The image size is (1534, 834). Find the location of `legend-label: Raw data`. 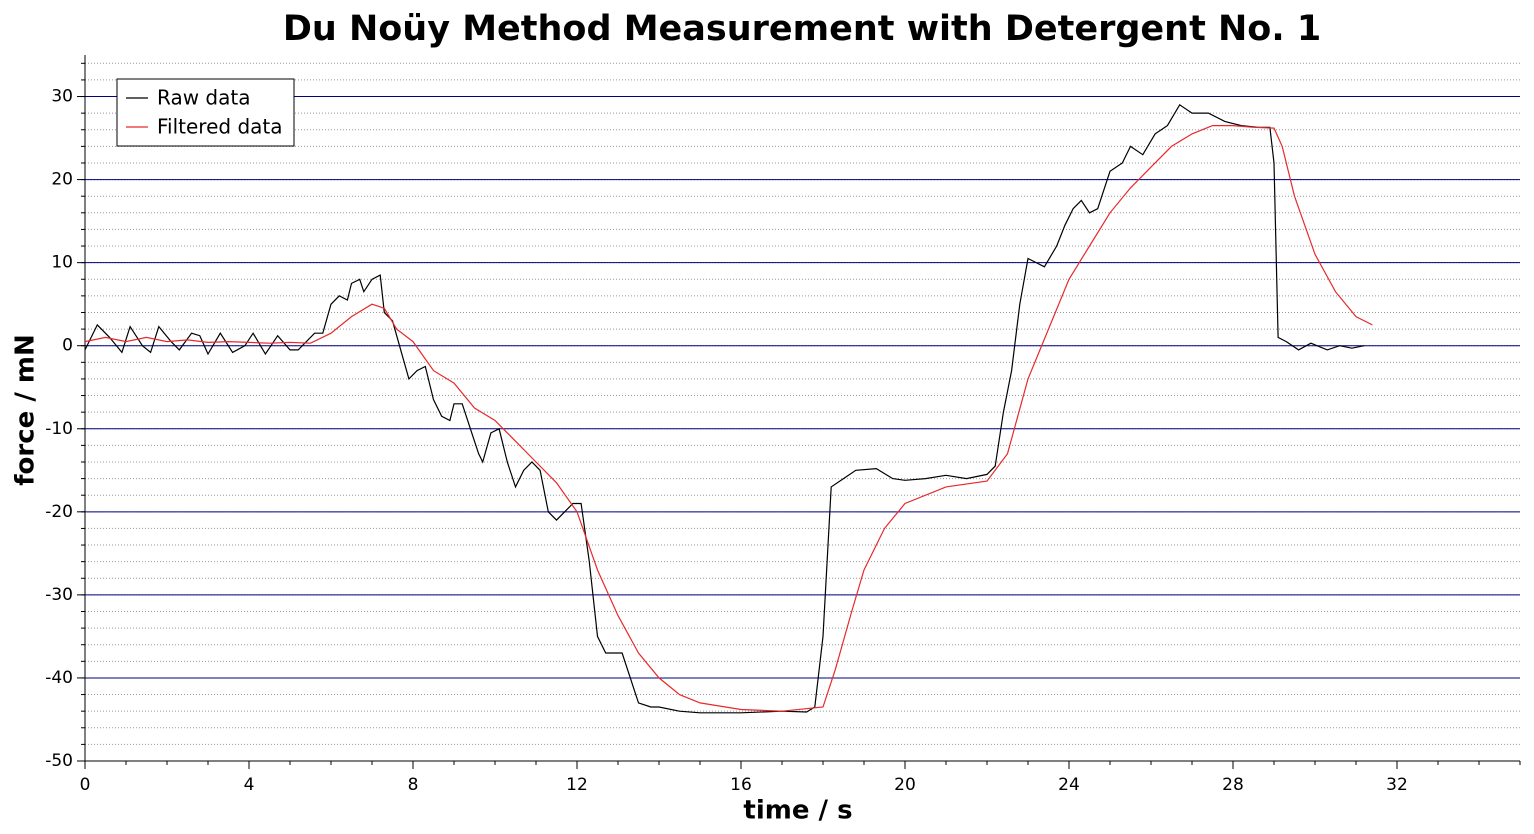

legend-label: Raw data is located at coordinates (203, 98).